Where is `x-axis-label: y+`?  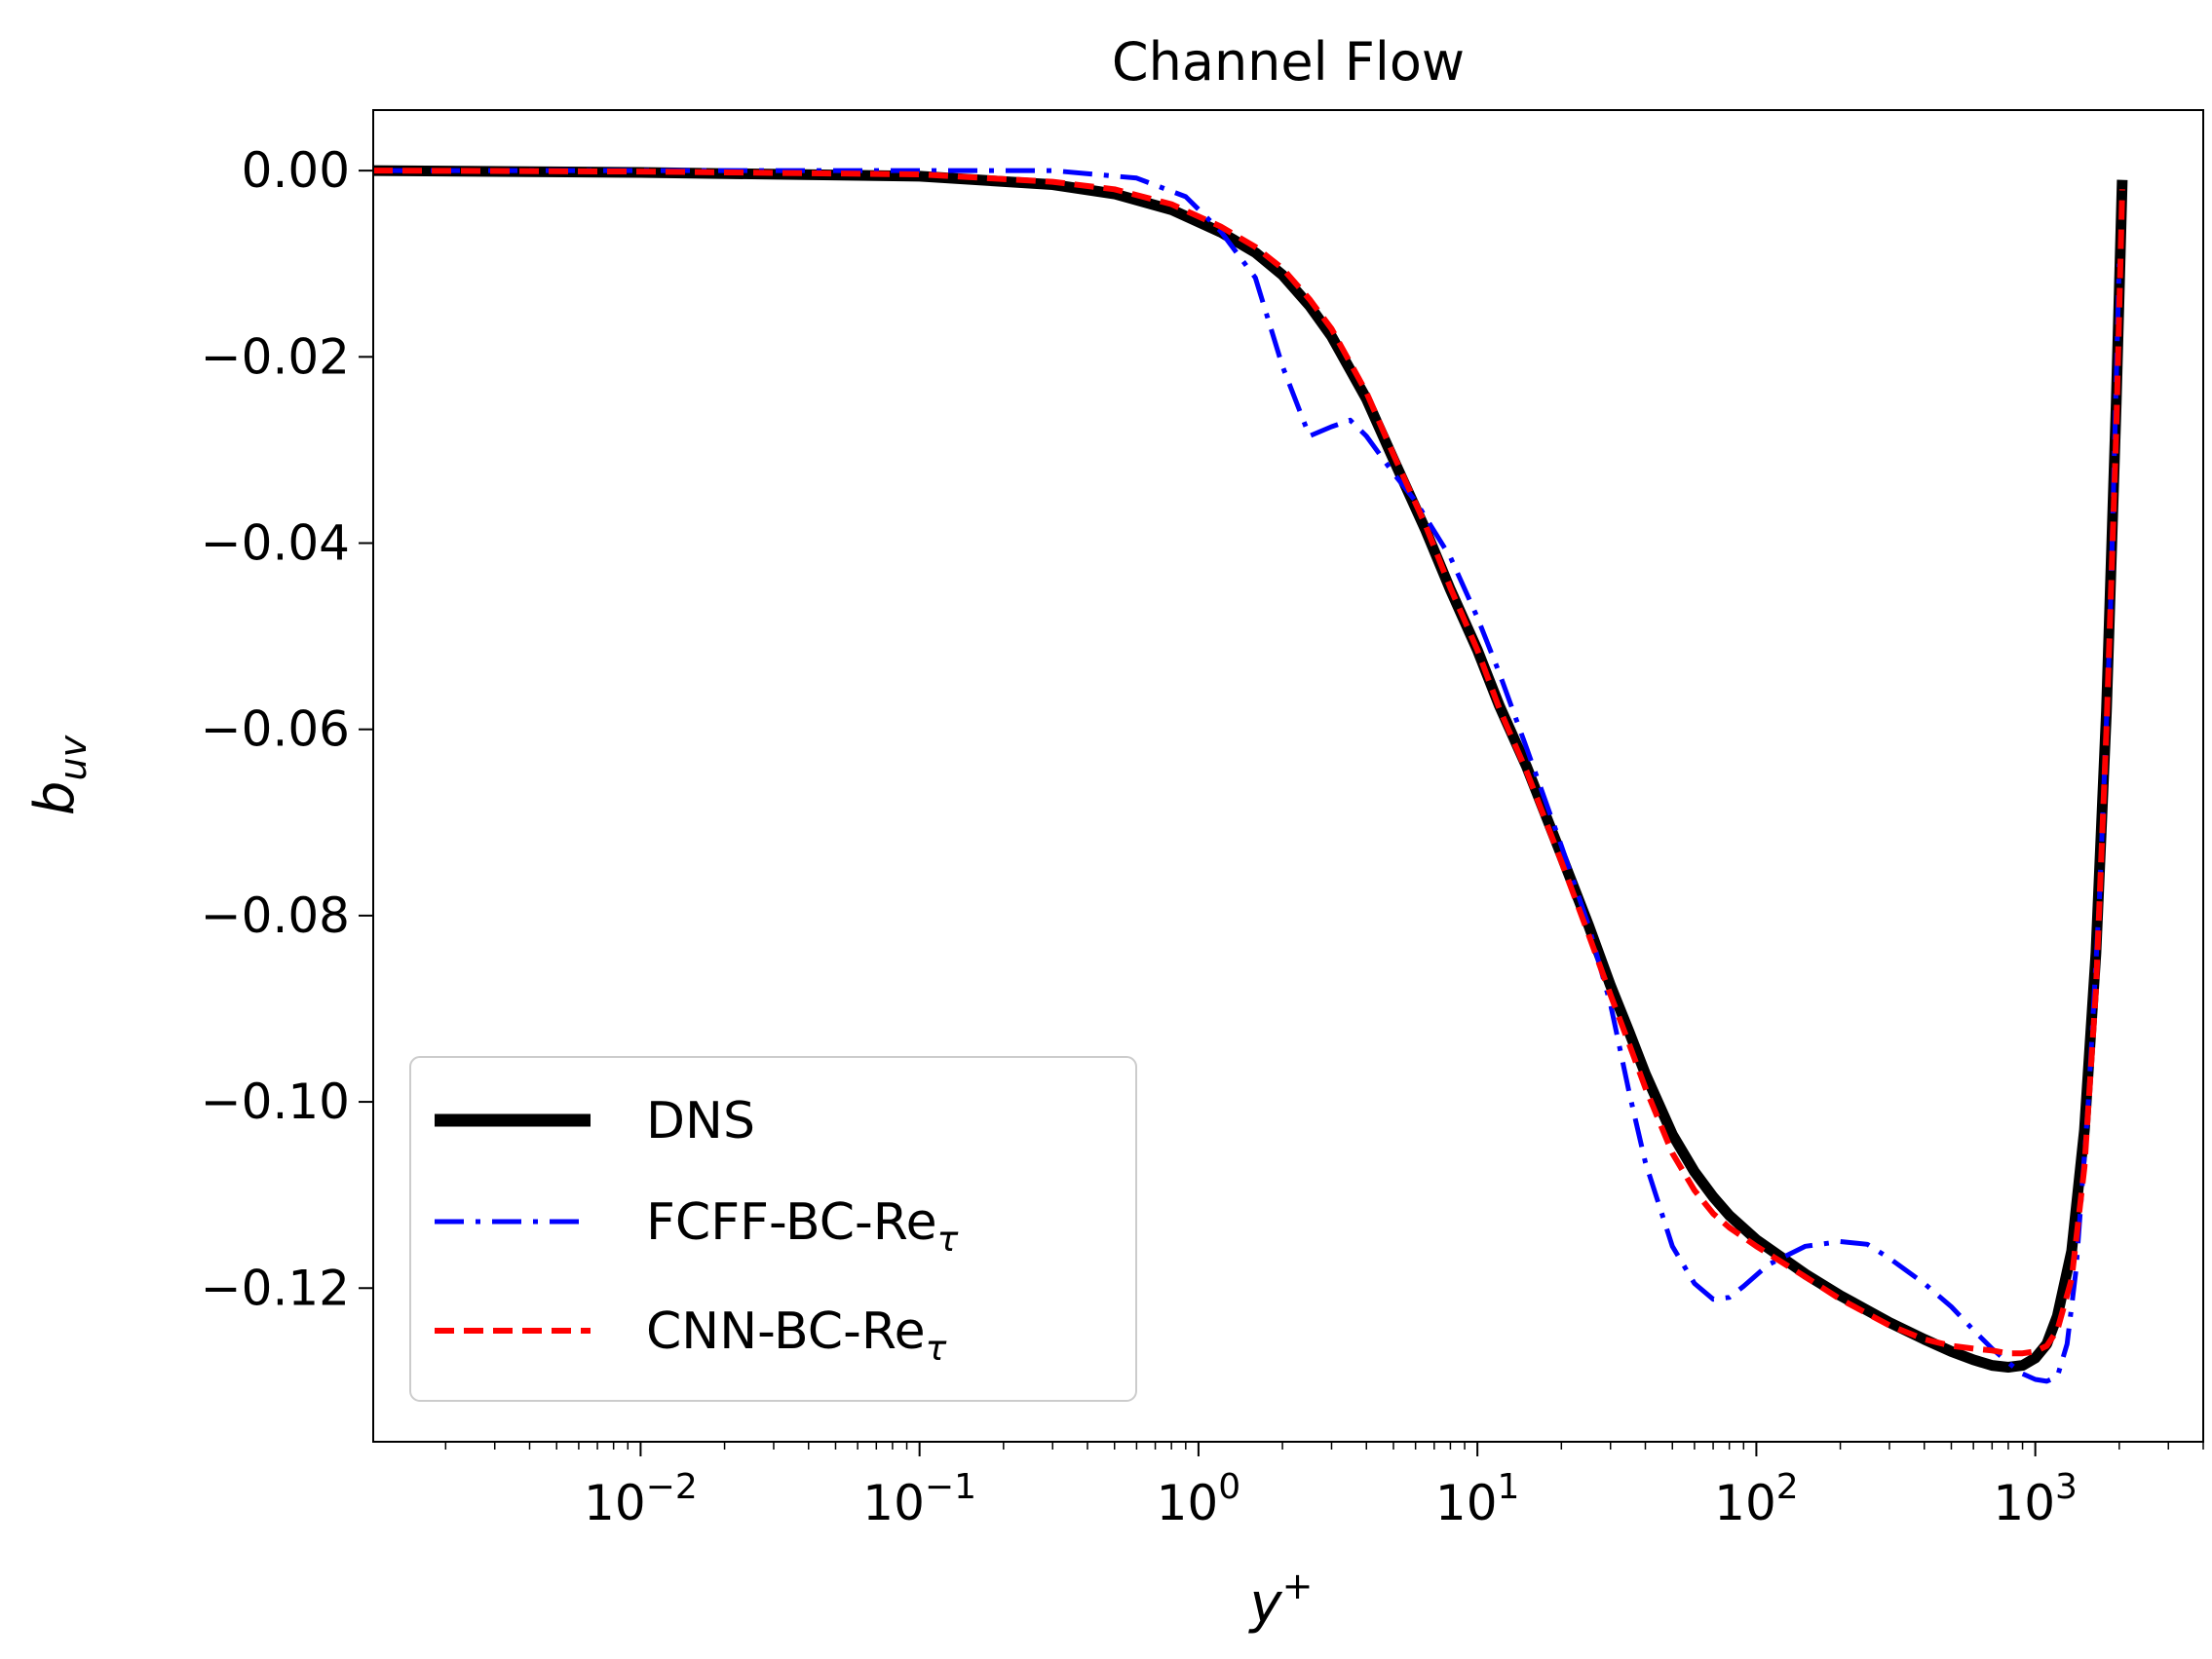 x-axis-label: y+ is located at coordinates (1281, 1600).